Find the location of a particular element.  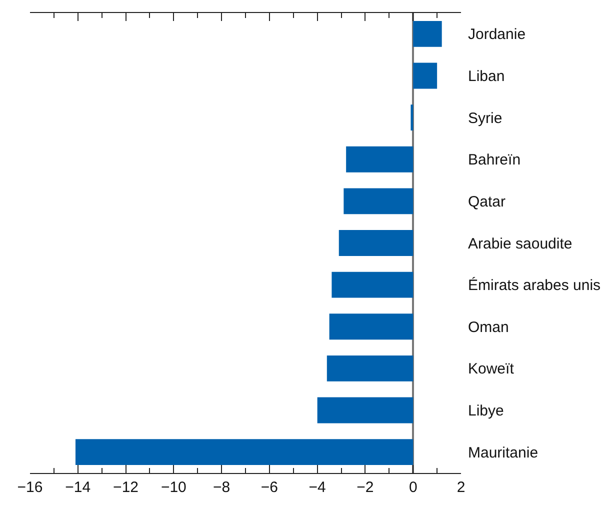

y-tick-label: Émirats arabes unis is located at coordinates (534, 285).